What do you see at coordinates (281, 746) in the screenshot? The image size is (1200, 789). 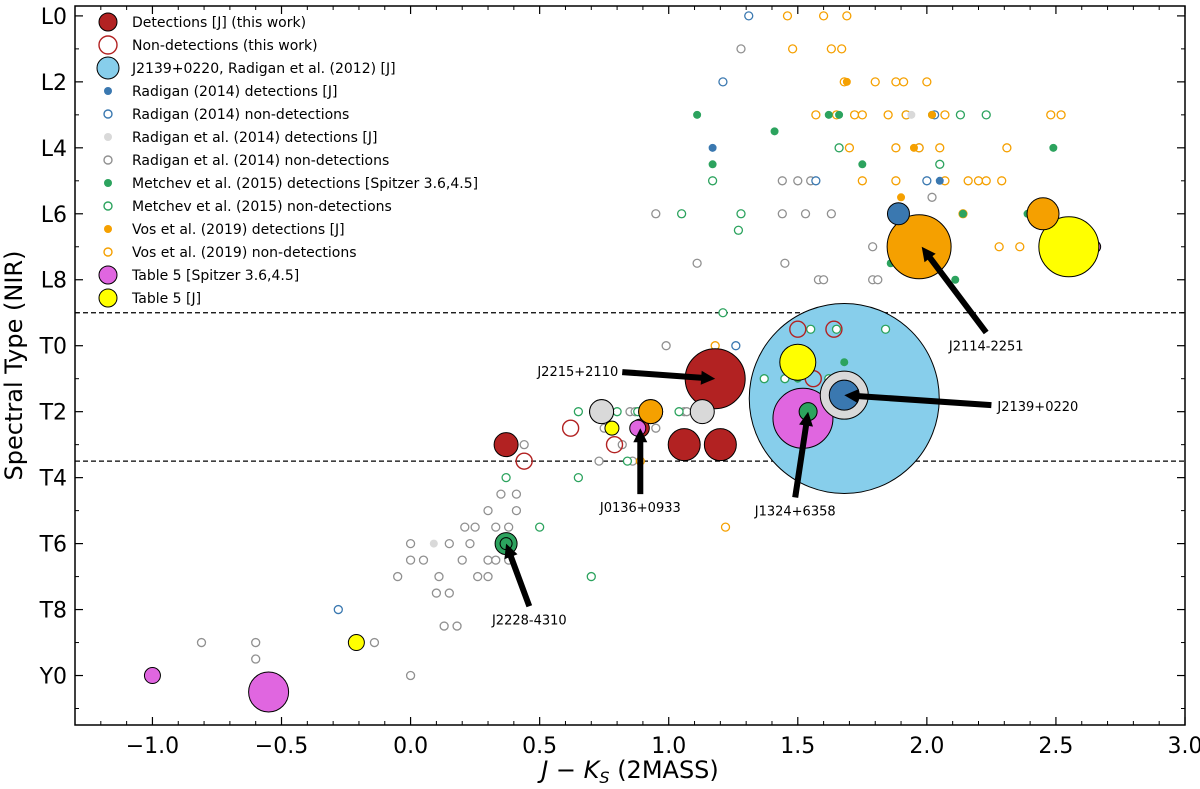 I see `x-tick-label: −0.5` at bounding box center [281, 746].